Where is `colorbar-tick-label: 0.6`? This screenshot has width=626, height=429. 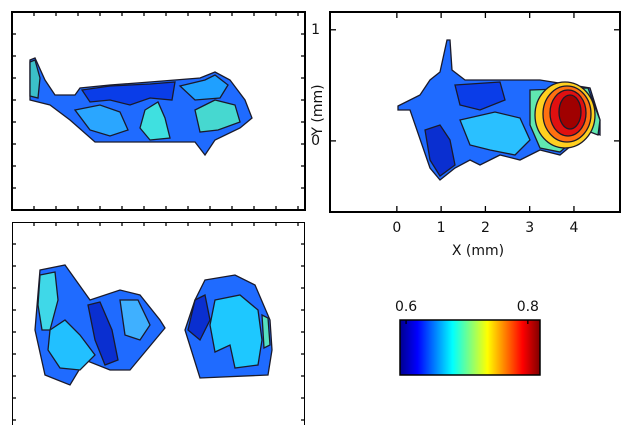 colorbar-tick-label: 0.6 is located at coordinates (406, 307).